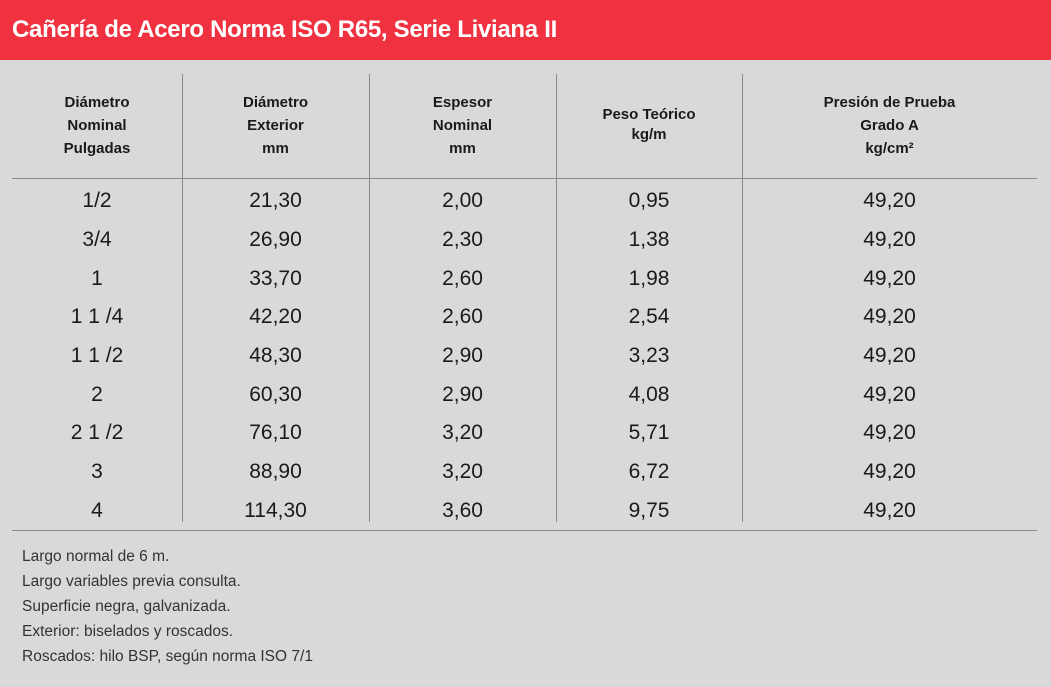 The image size is (1051, 687). What do you see at coordinates (649, 317) in the screenshot?
I see `cell-weight: 2,54` at bounding box center [649, 317].